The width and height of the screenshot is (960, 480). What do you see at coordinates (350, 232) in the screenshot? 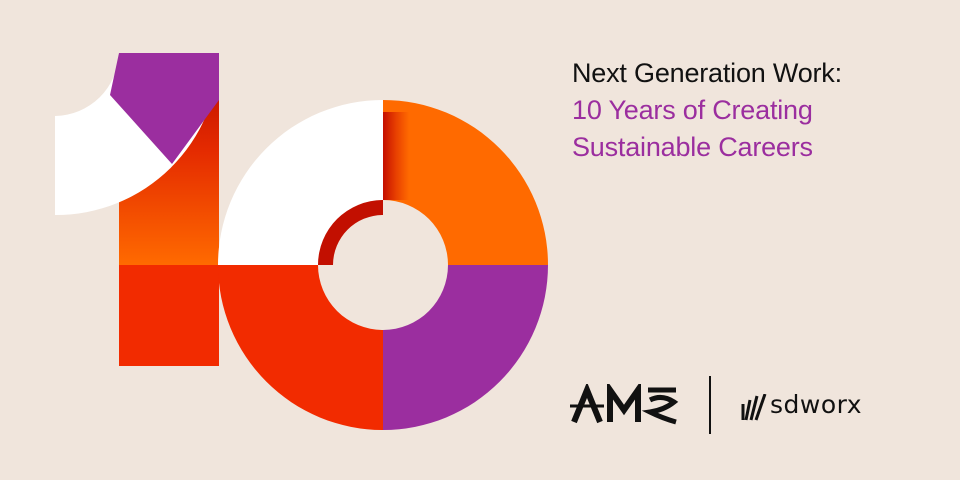
I see `zero-inner-accent` at bounding box center [350, 232].